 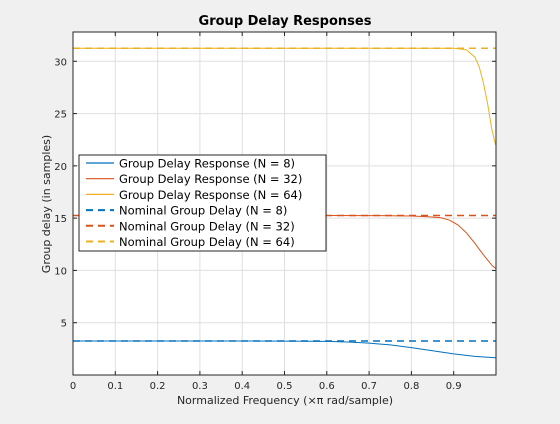 I want to click on x-tick-label: 0.8, so click(x=411, y=386).